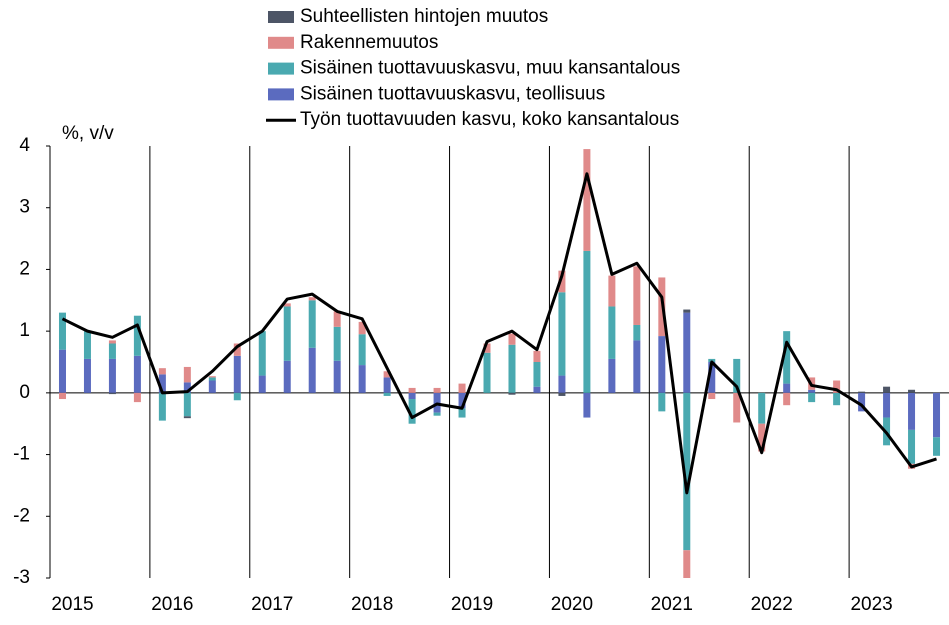 The height and width of the screenshot is (625, 949). I want to click on y-axis-label: %, v/v, so click(88, 133).